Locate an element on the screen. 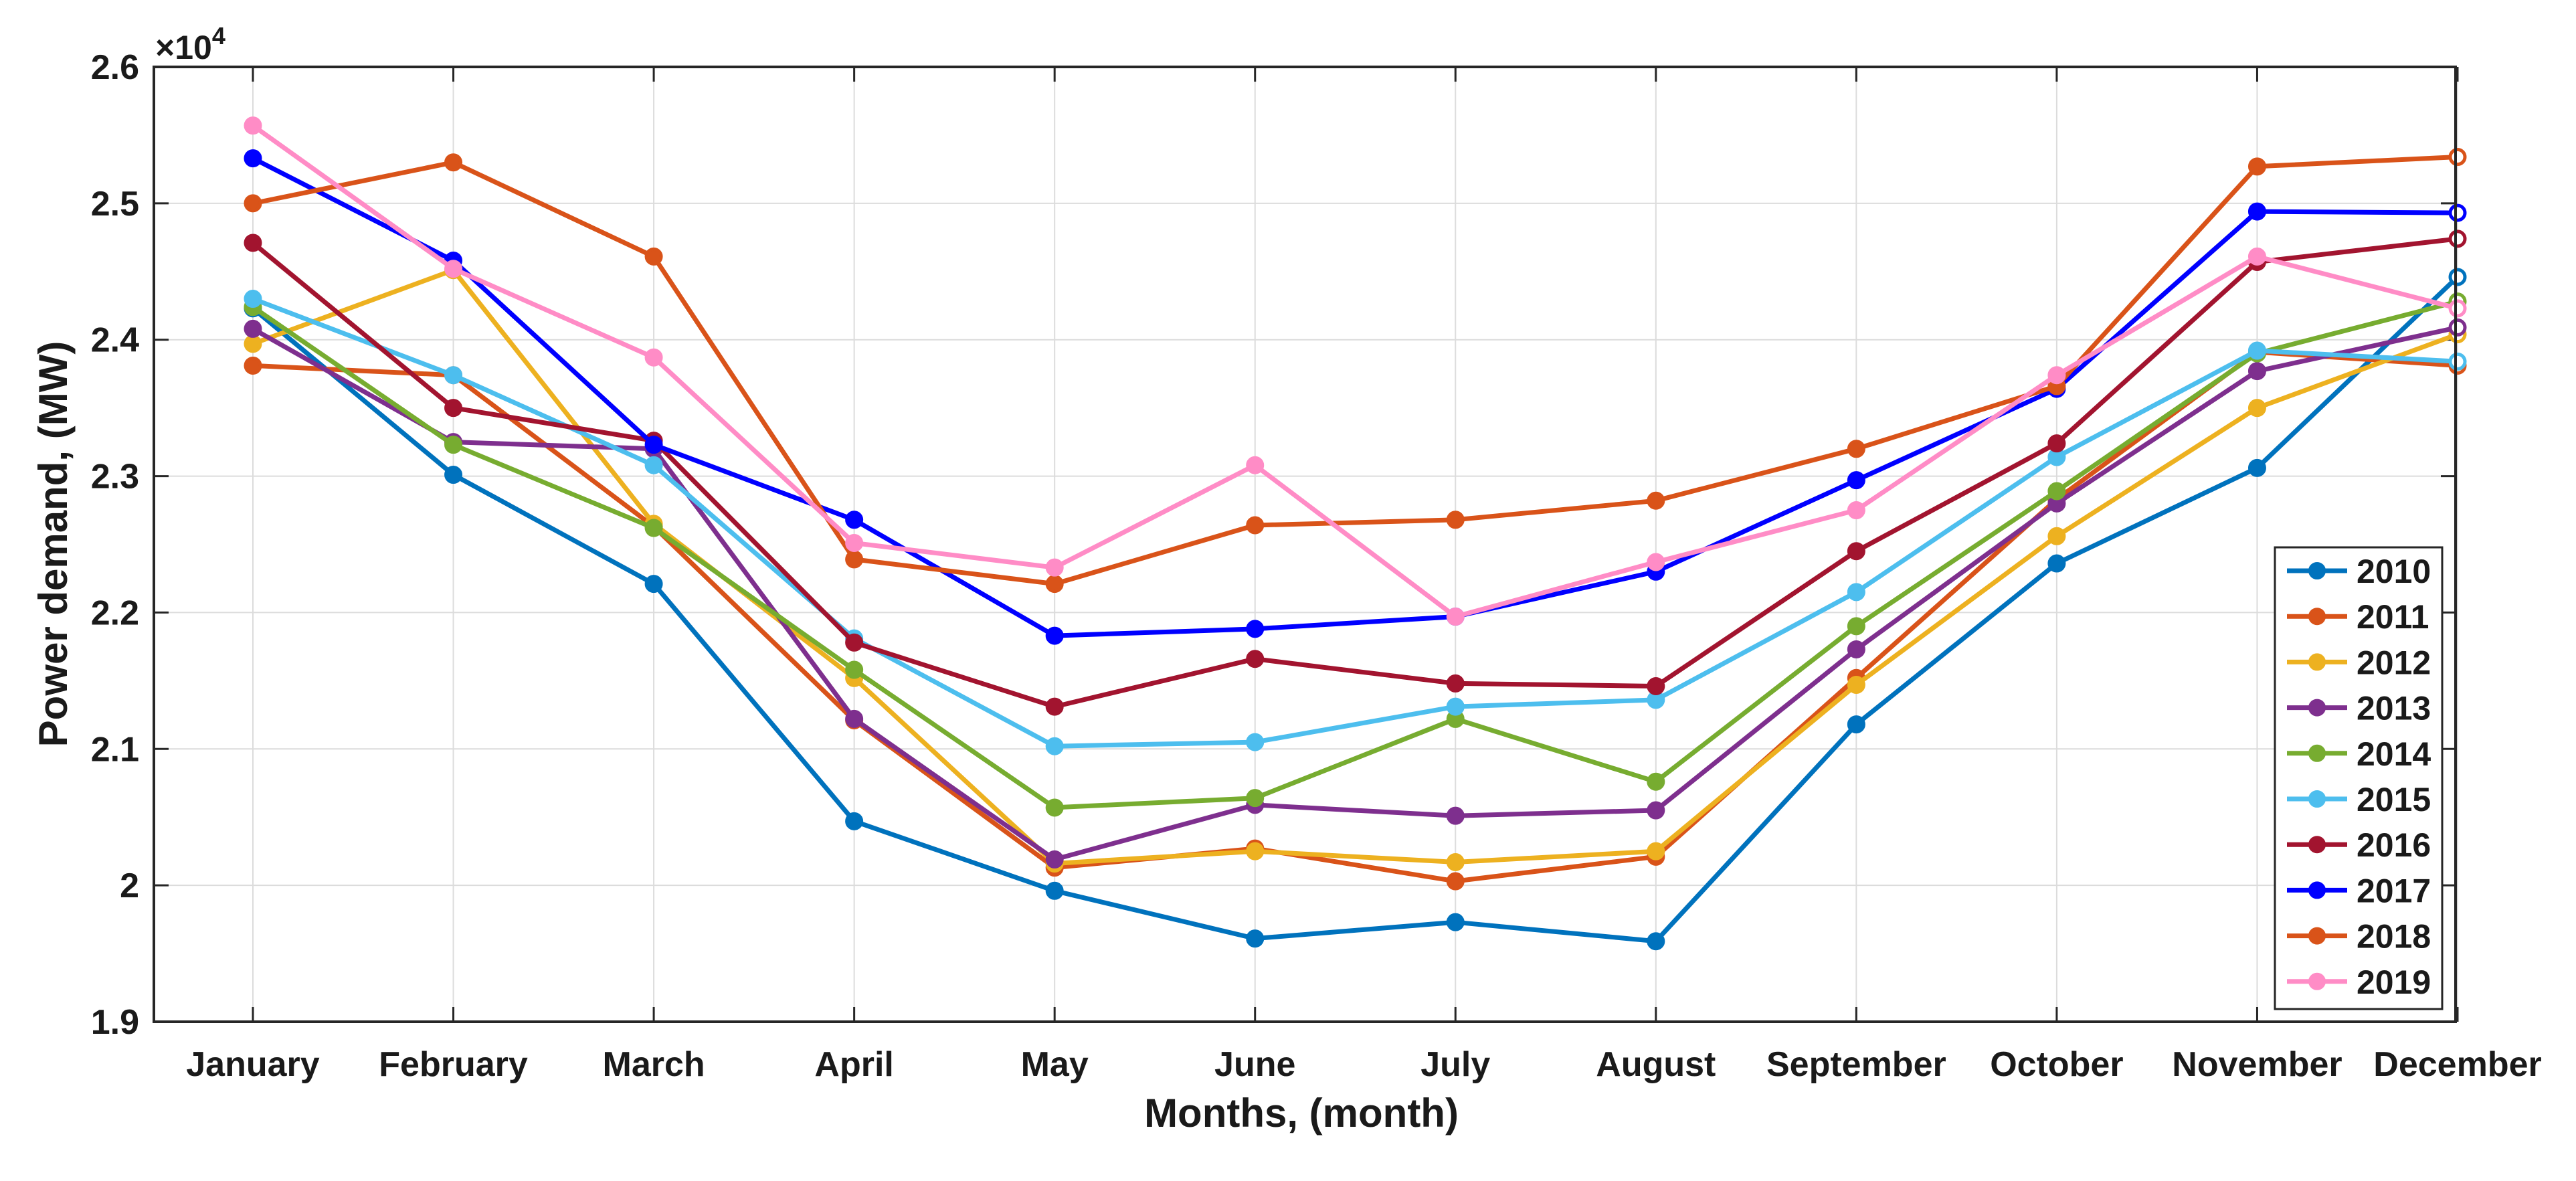 The height and width of the screenshot is (1181, 2576). x-tick-label: May is located at coordinates (1055, 1064).